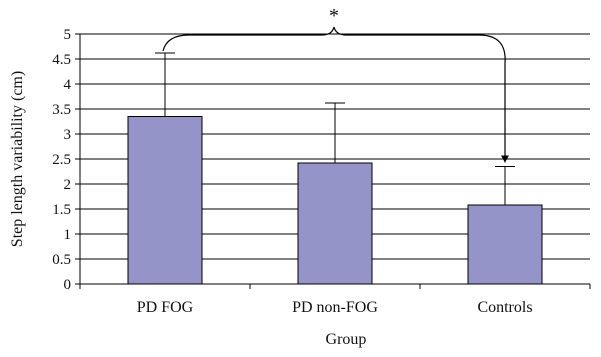  I want to click on y-tick-label: 4, so click(68, 85).